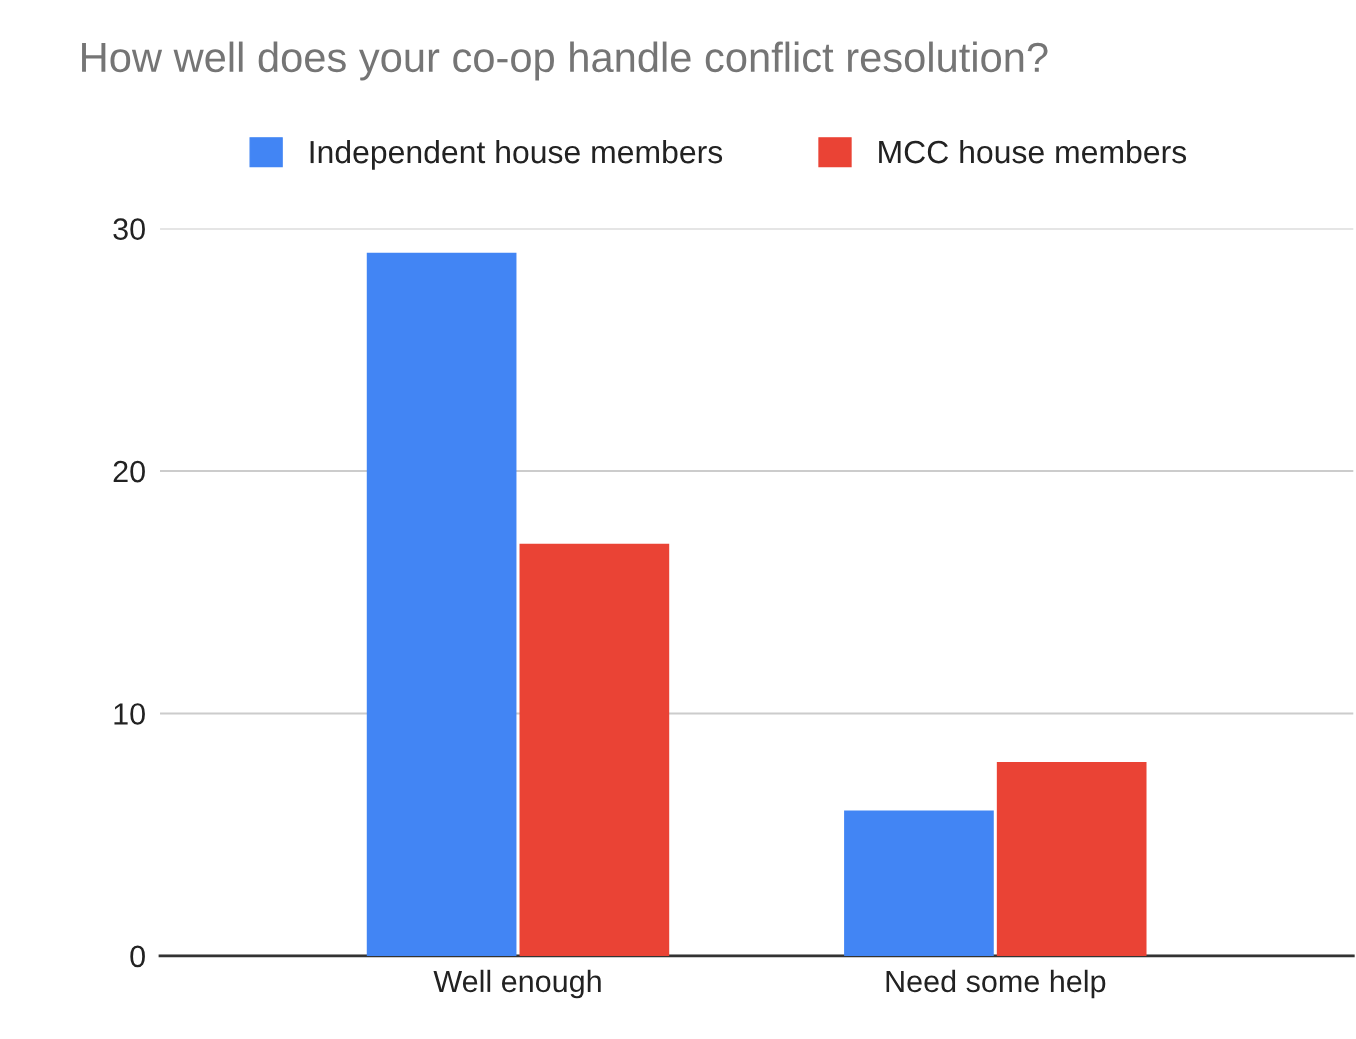 This screenshot has width=1356, height=1039. What do you see at coordinates (129, 471) in the screenshot?
I see `y-tick-label: 20` at bounding box center [129, 471].